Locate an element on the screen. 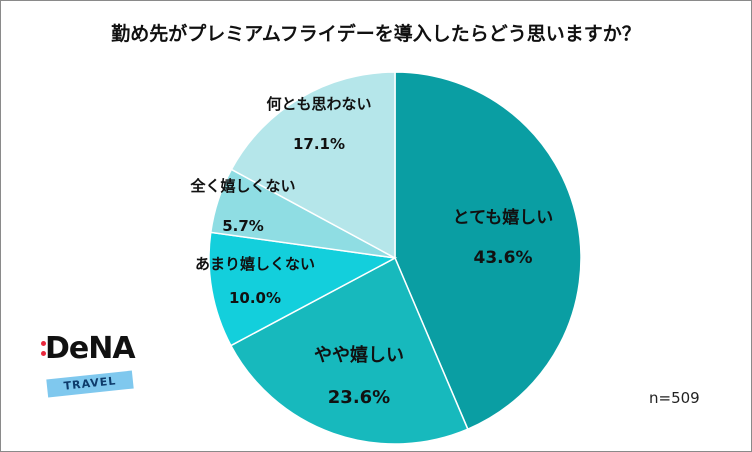 This screenshot has width=752, height=452. dena-travel-logo: DeNA TRAVEL is located at coordinates (96, 371).